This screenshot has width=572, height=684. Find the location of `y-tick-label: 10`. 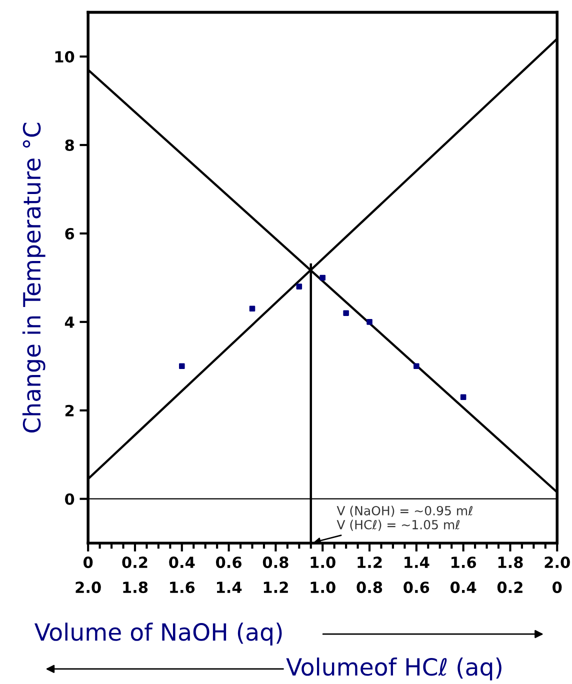

y-tick-label: 10 is located at coordinates (64, 57).